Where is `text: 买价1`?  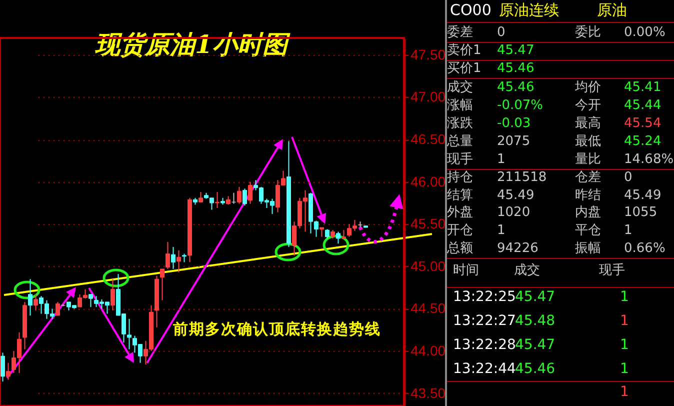
text: 买价1 is located at coordinates (464, 68).